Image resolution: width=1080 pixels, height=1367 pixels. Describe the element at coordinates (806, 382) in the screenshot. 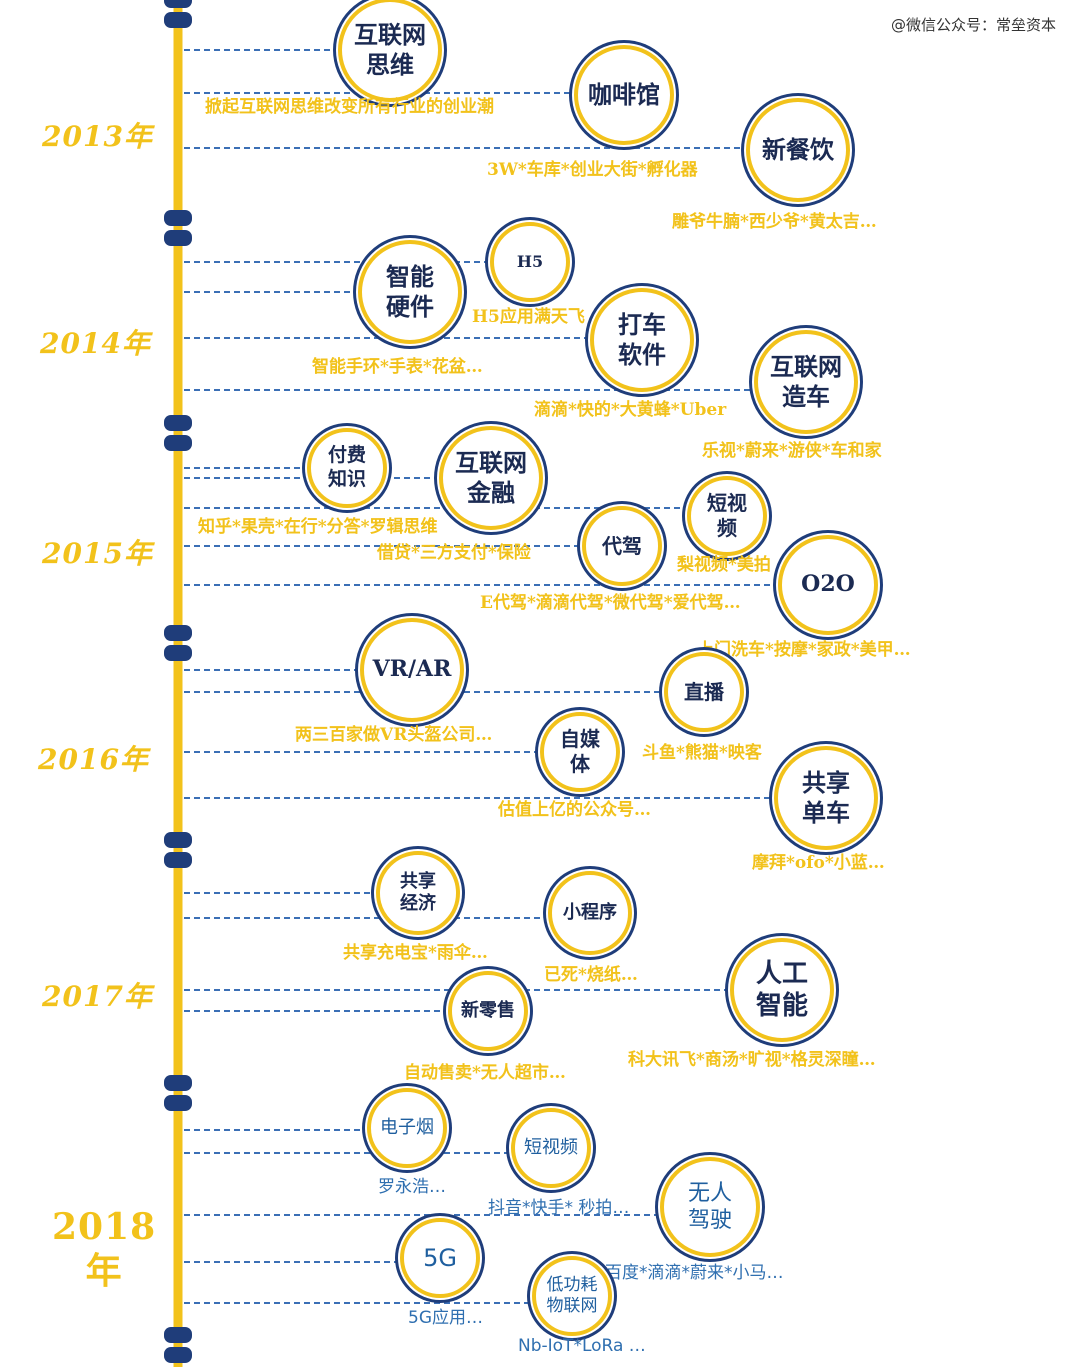

I see `topic-node: 互联网 造车` at that location.